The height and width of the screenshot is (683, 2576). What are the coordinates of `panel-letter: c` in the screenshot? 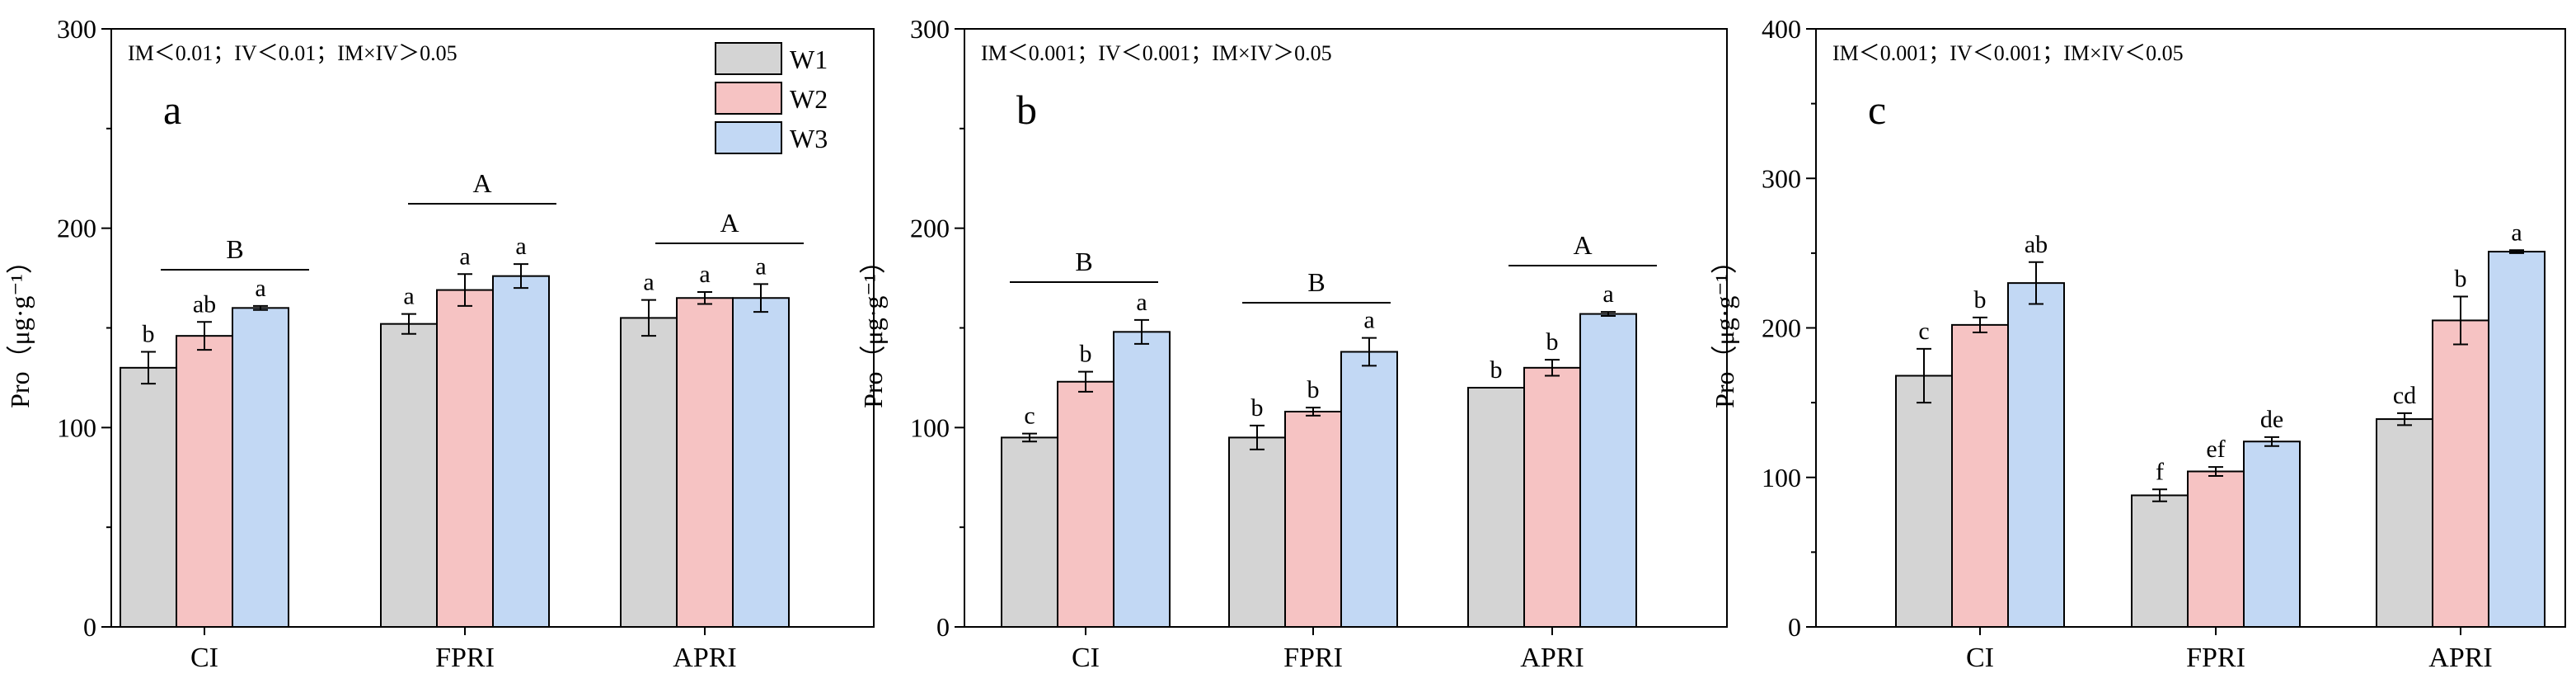 It's located at (1877, 110).